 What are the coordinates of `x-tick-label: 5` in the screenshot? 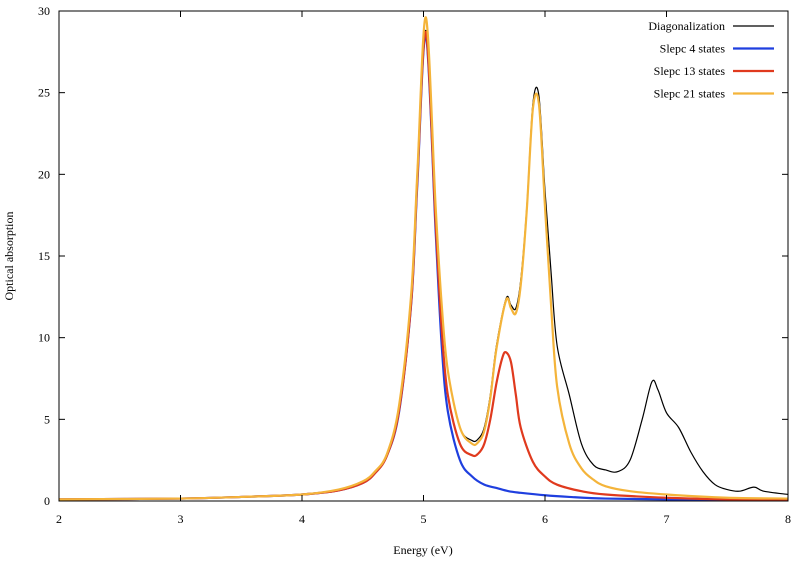 It's located at (424, 519).